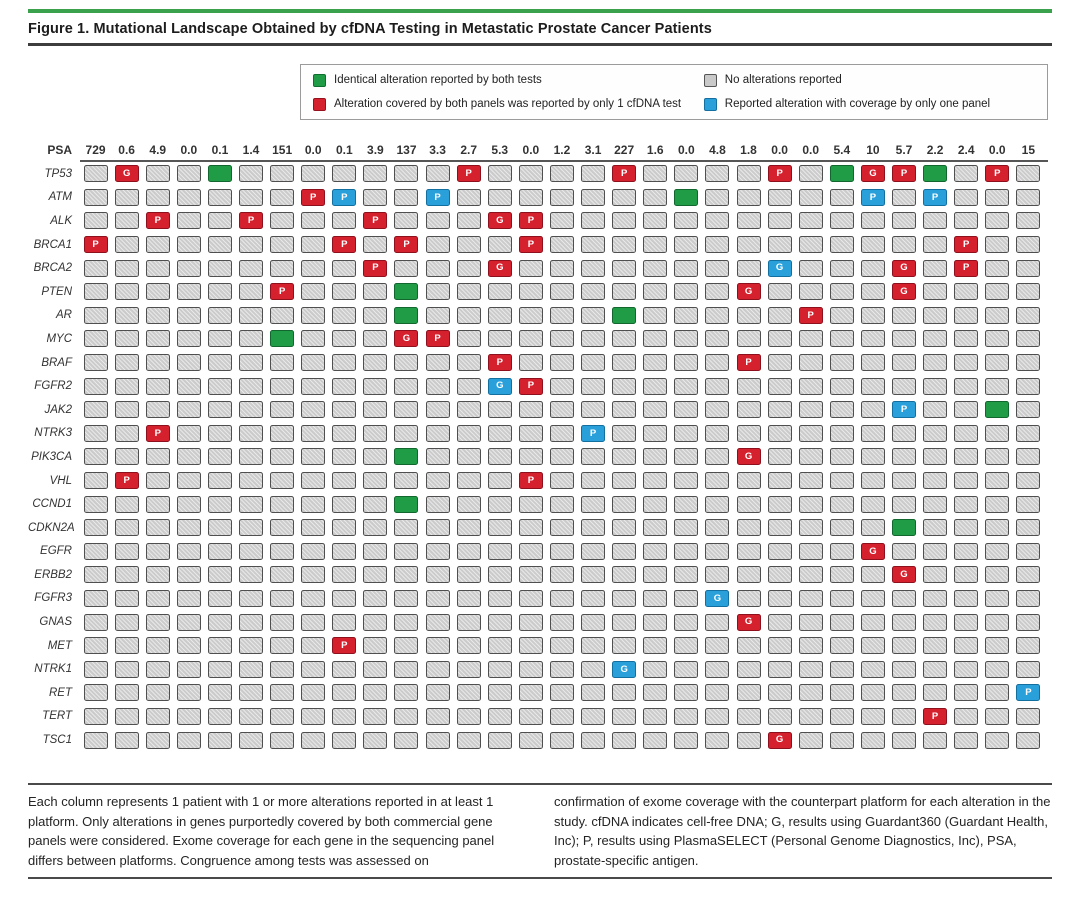  What do you see at coordinates (59, 149) in the screenshot?
I see `psa-header-label: PSA` at bounding box center [59, 149].